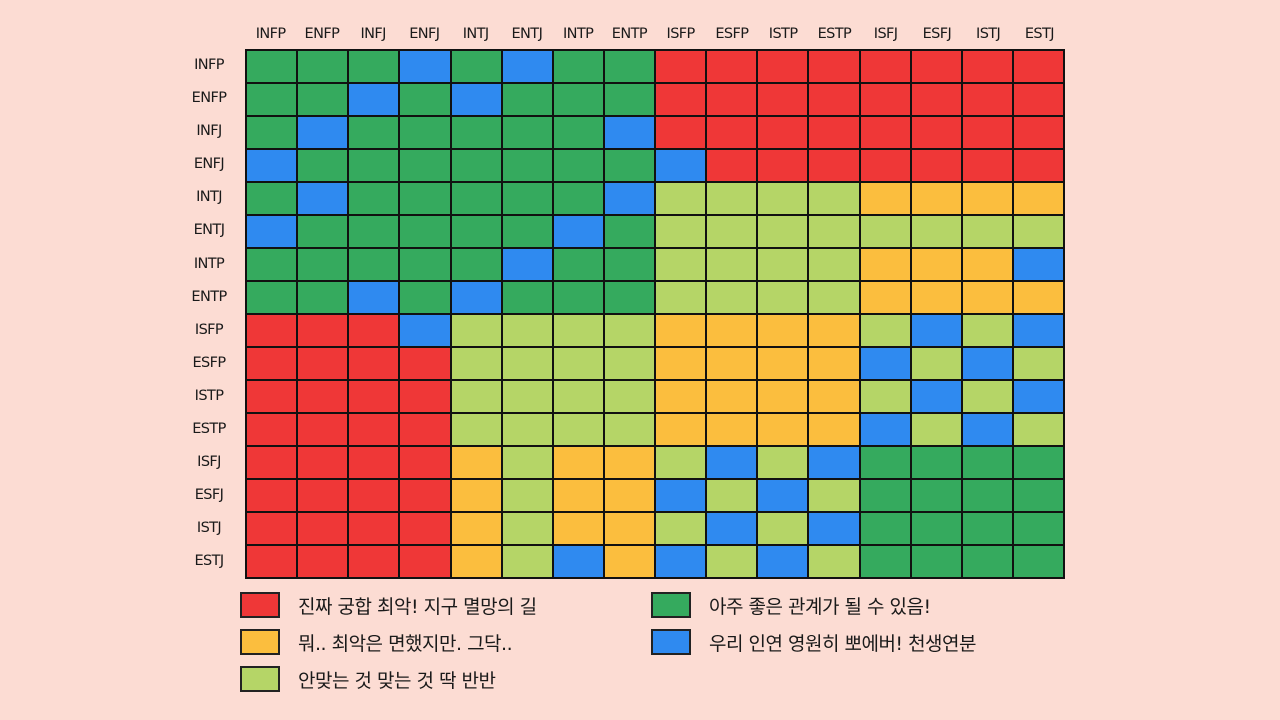 This screenshot has height=720, width=1280. I want to click on row-header: ENTJ, so click(209, 230).